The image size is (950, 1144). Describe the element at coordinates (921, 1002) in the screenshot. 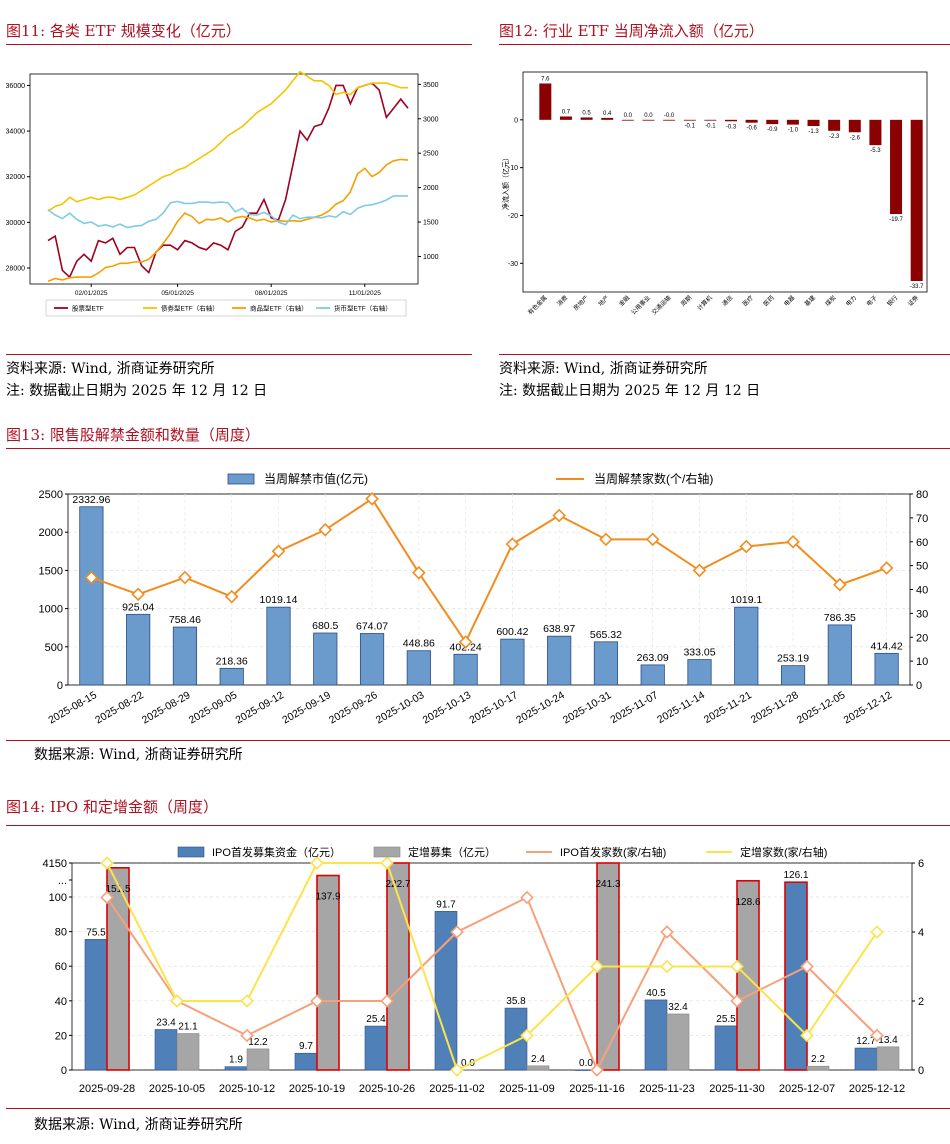

I see `fig14-right-tick-label: 2` at that location.